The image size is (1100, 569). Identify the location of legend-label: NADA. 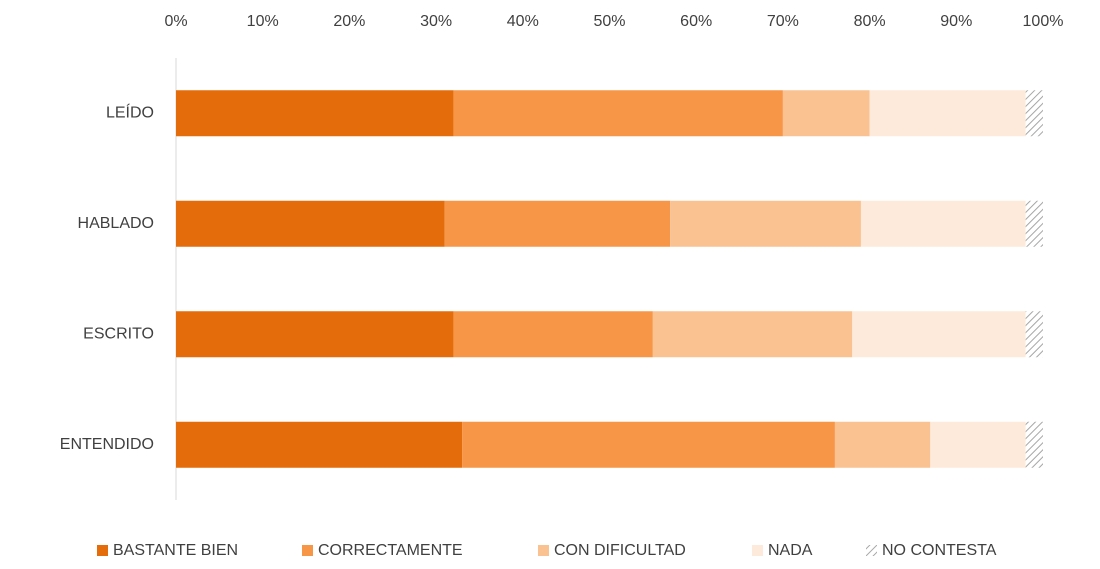
(790, 550).